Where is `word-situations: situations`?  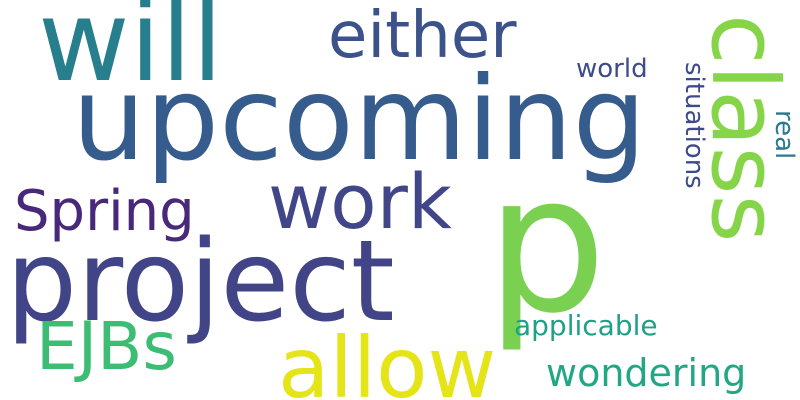 word-situations: situations is located at coordinates (694, 125).